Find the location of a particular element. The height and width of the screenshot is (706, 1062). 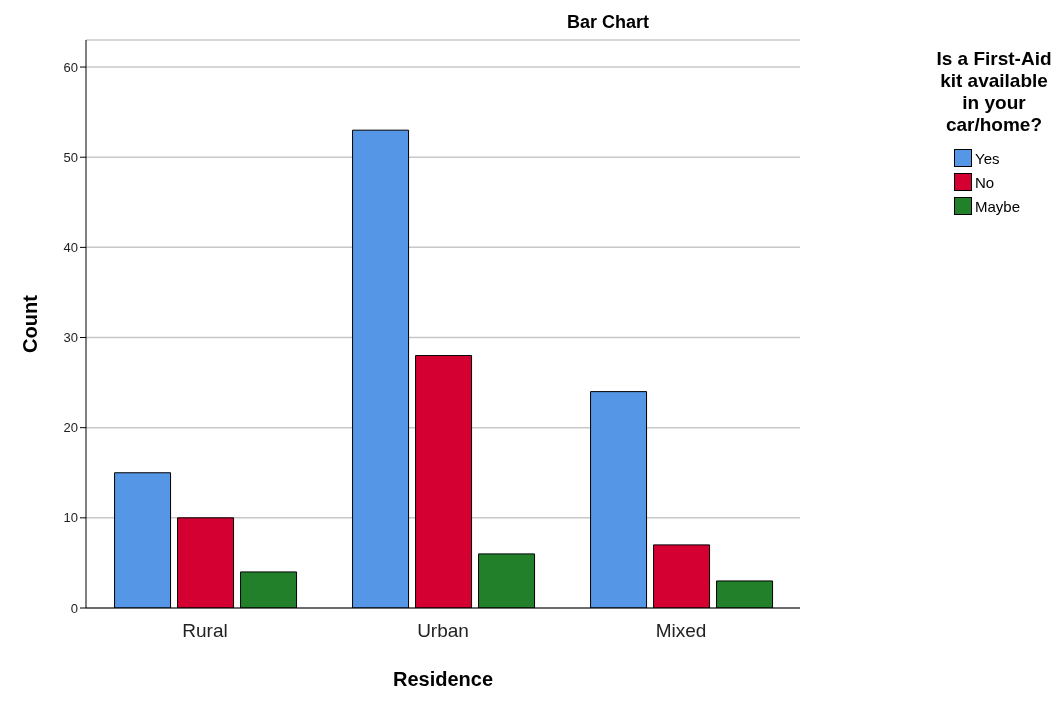

x-tick-label: Mixed is located at coordinates (681, 631).